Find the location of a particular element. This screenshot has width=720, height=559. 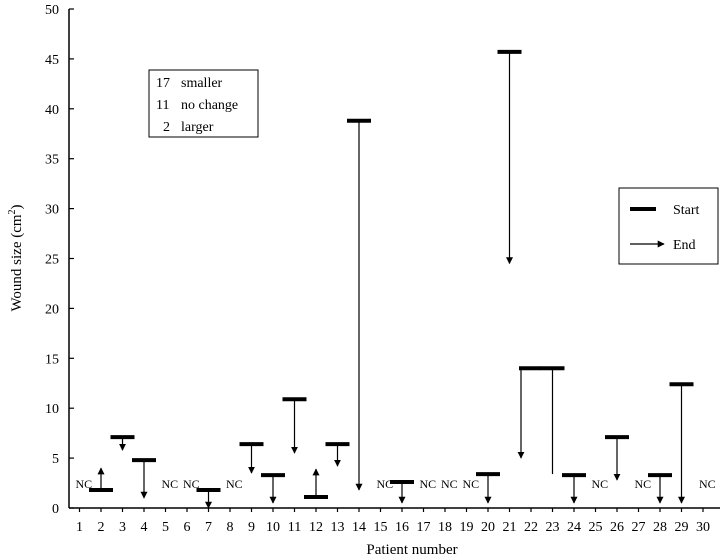

y-tick-label: 0 is located at coordinates (55, 509).